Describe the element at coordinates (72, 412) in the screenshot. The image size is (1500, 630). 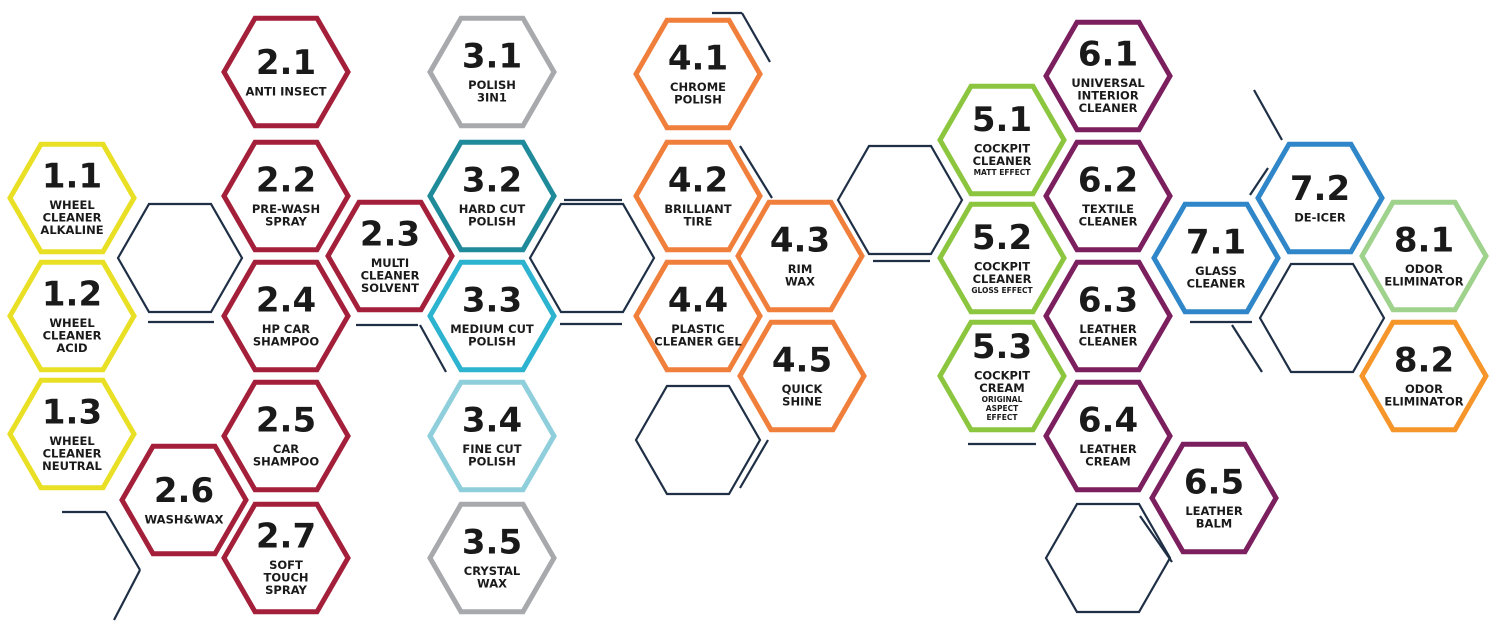
I see `product-code: 1.3` at that location.